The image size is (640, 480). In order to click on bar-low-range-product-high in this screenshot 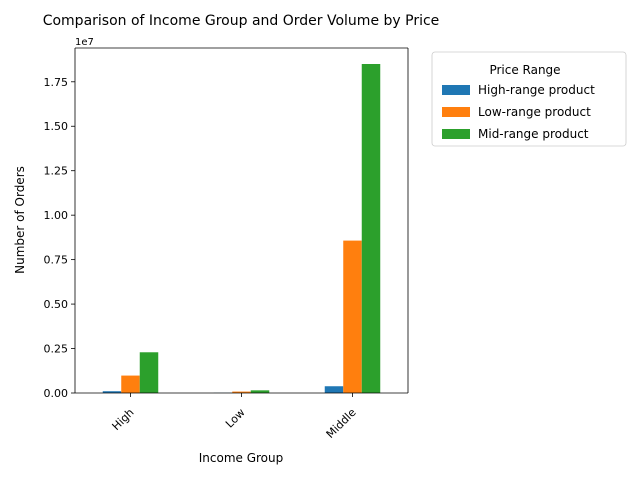, I will do `click(130, 384)`.